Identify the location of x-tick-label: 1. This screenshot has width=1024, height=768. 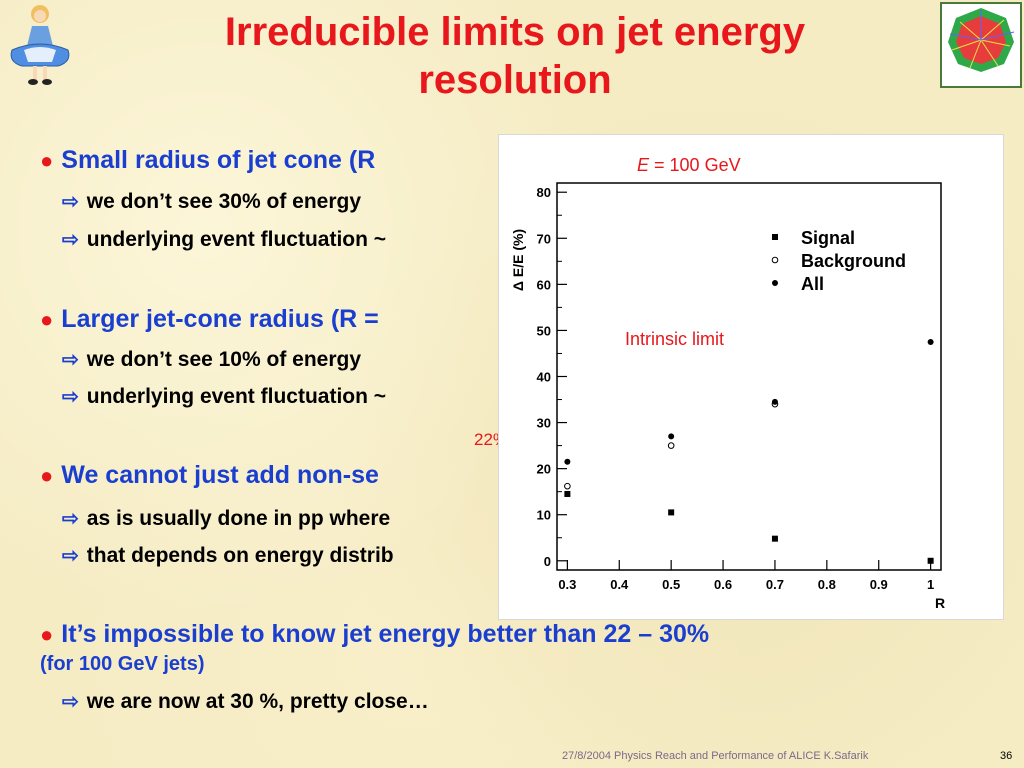
(930, 584).